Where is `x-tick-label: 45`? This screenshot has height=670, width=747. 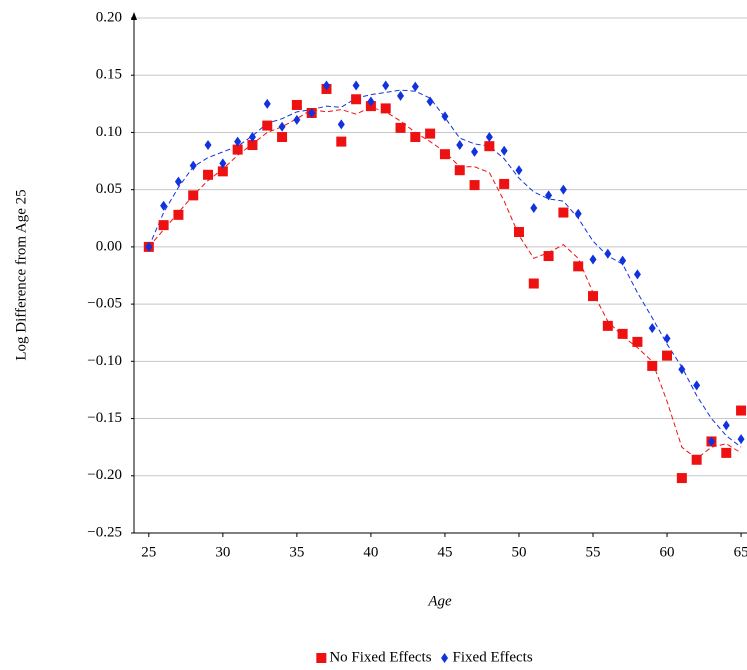 x-tick-label: 45 is located at coordinates (444, 552).